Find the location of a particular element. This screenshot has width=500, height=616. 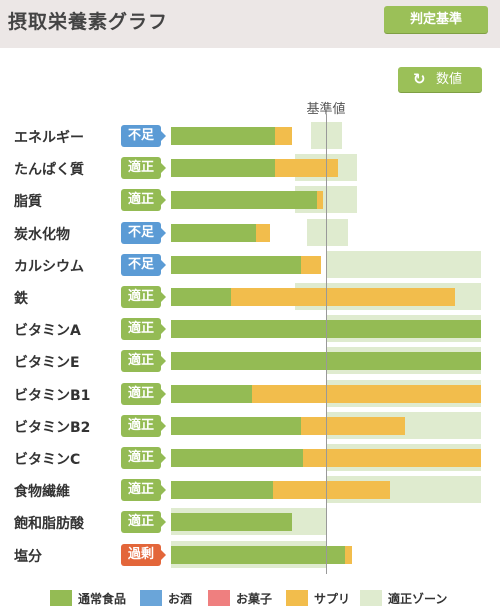

nutrient-row: 鉄 適正 is located at coordinates (250, 296).